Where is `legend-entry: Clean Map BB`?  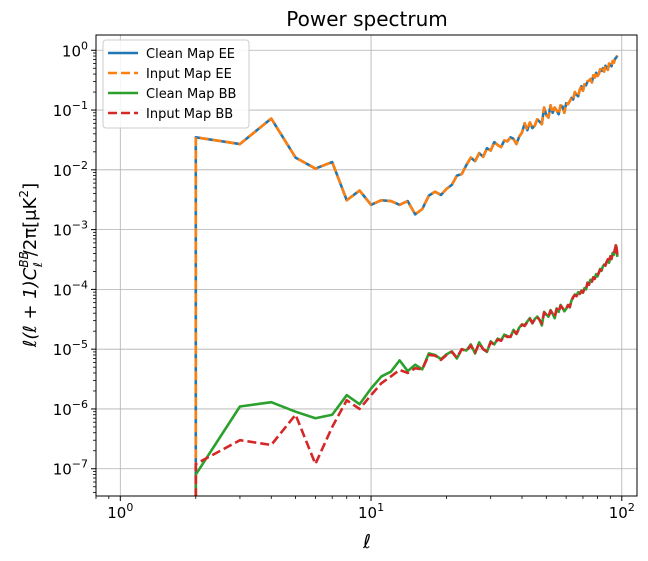
legend-entry: Clean Map BB is located at coordinates (191, 94).